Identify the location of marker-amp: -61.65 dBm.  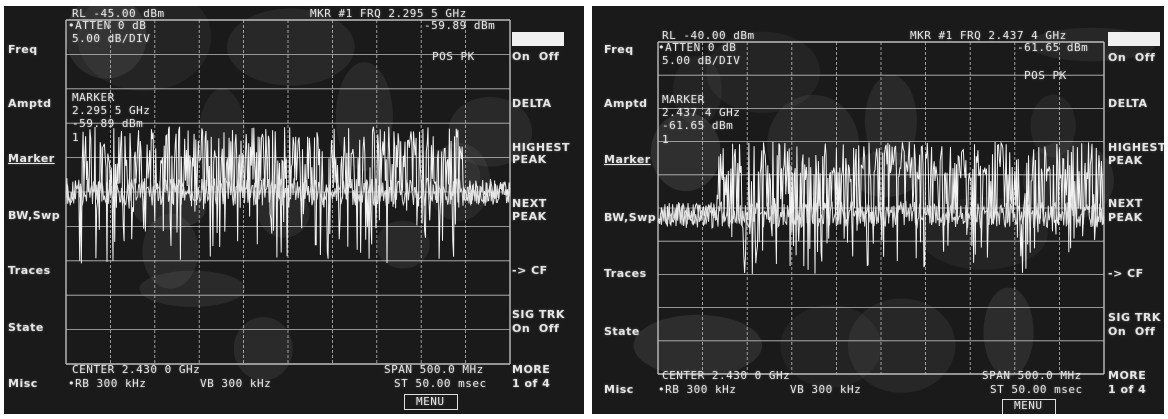
(698, 125).